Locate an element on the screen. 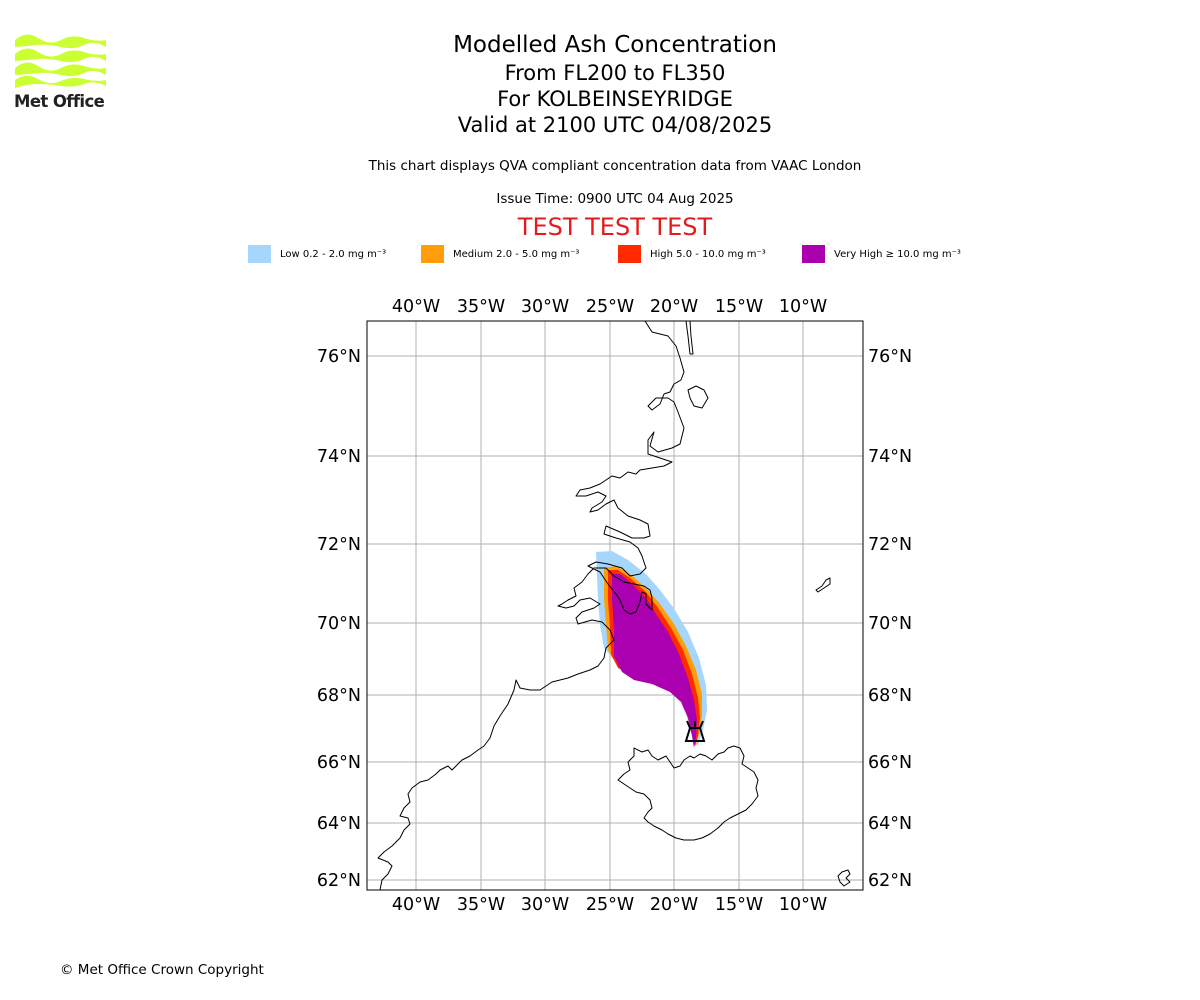  lon-label-top: 15°W is located at coordinates (739, 307).